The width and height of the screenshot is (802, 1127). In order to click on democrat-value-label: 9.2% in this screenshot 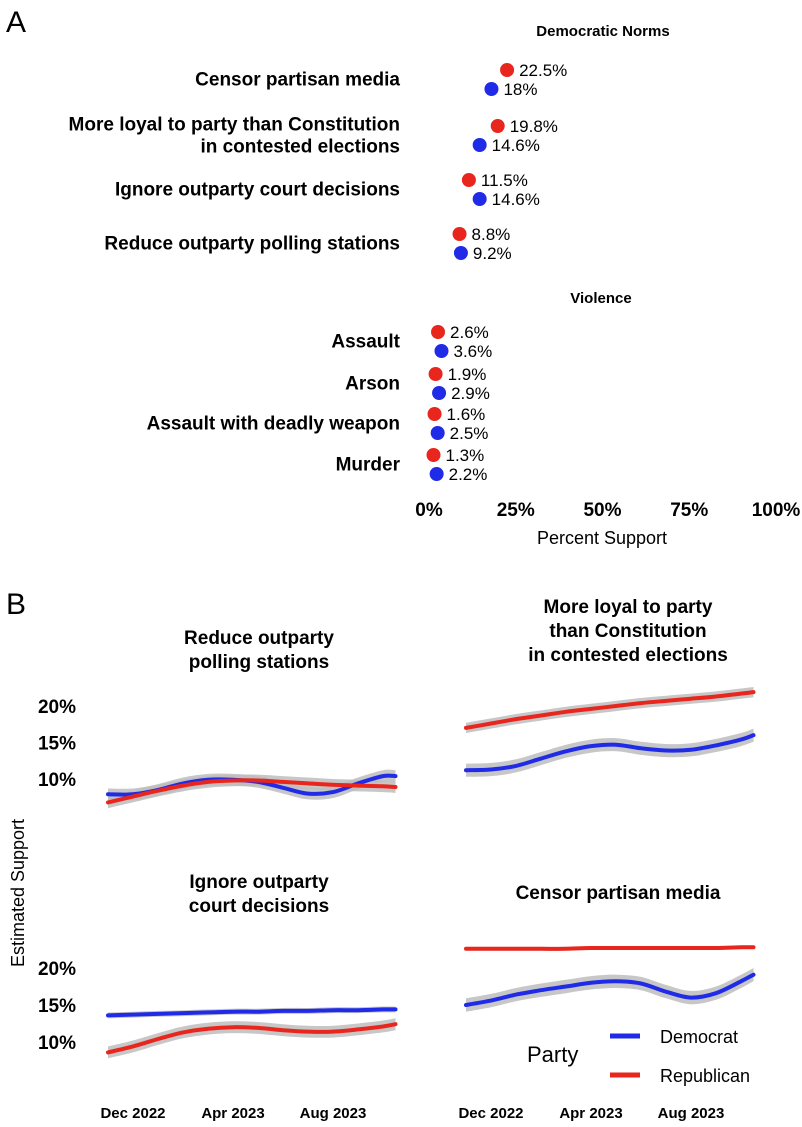, I will do `click(492, 253)`.